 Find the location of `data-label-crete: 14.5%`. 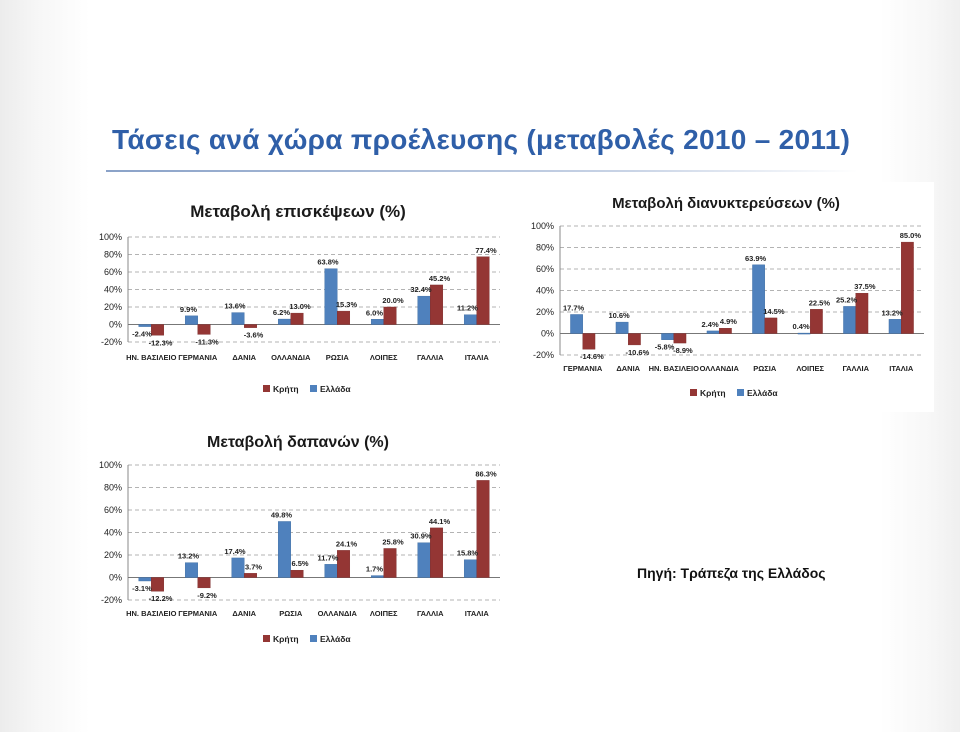

data-label-crete: 14.5% is located at coordinates (774, 311).